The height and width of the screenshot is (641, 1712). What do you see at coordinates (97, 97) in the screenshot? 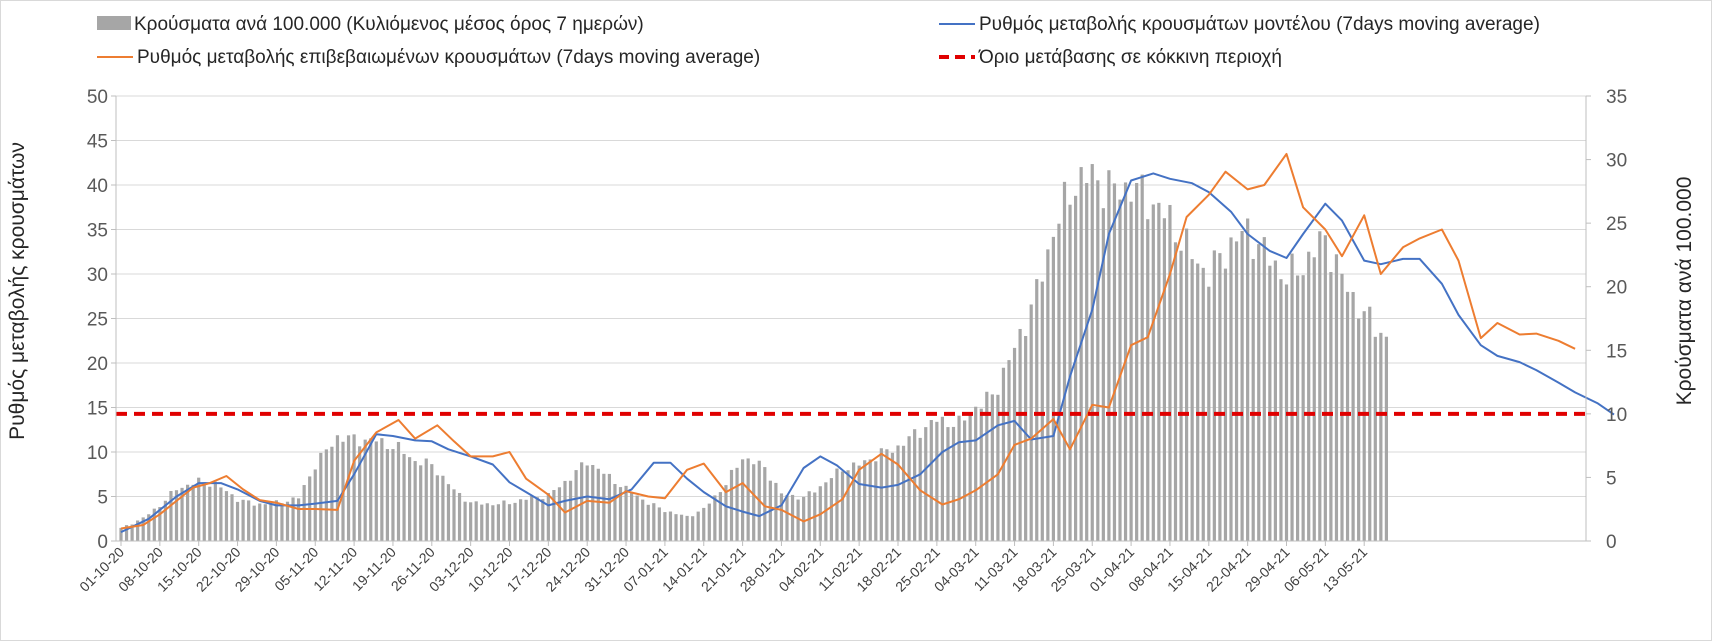
I see `left-tick-label: 50` at bounding box center [97, 97].